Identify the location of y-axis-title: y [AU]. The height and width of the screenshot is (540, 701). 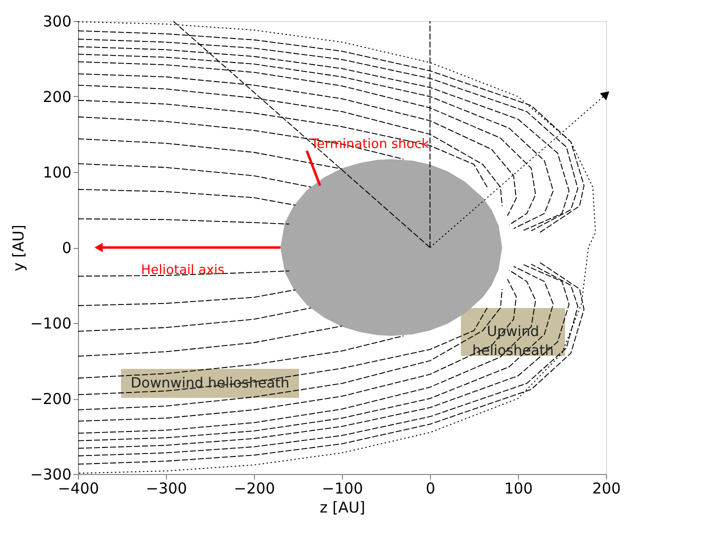
(18, 248).